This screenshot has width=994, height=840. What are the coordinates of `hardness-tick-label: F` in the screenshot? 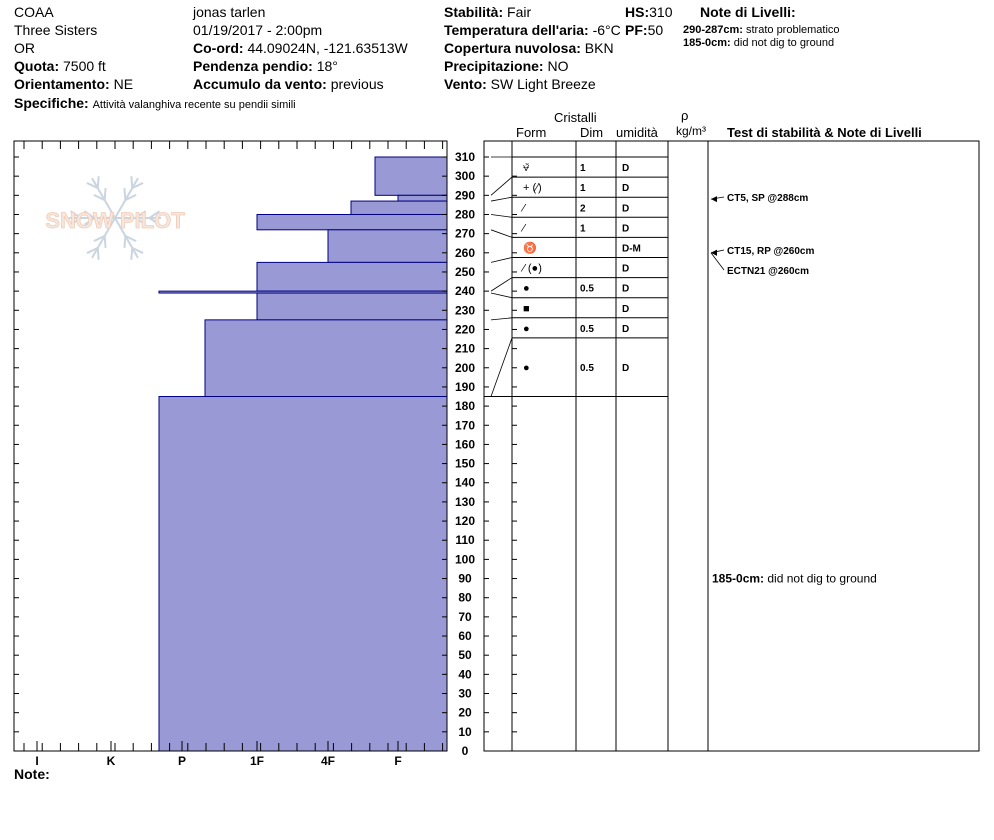 It's located at (397, 761).